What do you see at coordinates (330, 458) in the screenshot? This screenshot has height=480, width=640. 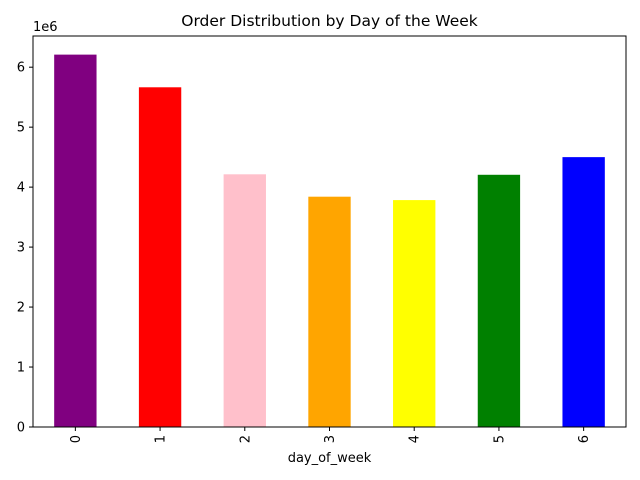 I see `x-axis-label: day_of_week` at bounding box center [330, 458].